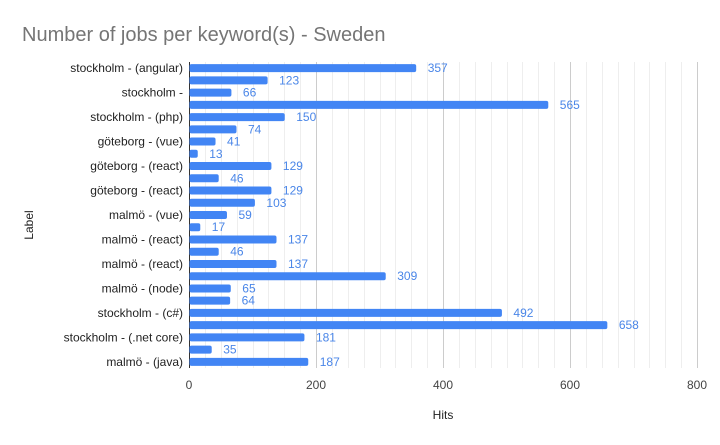 Image resolution: width=720 pixels, height=445 pixels. I want to click on category-label: malmö - (vue), so click(146, 215).